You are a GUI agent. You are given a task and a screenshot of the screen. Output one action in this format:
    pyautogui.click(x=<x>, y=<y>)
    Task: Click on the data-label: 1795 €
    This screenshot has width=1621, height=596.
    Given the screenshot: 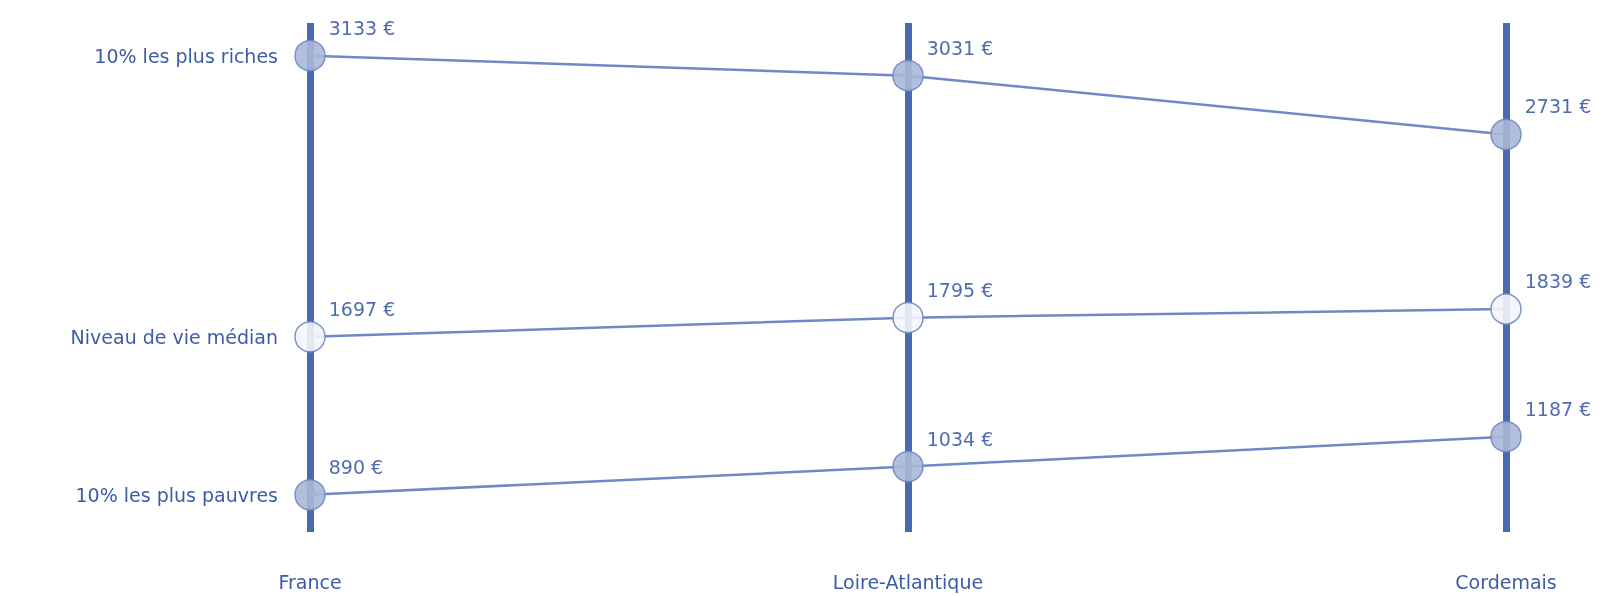 What is the action you would take?
    pyautogui.click(x=960, y=289)
    